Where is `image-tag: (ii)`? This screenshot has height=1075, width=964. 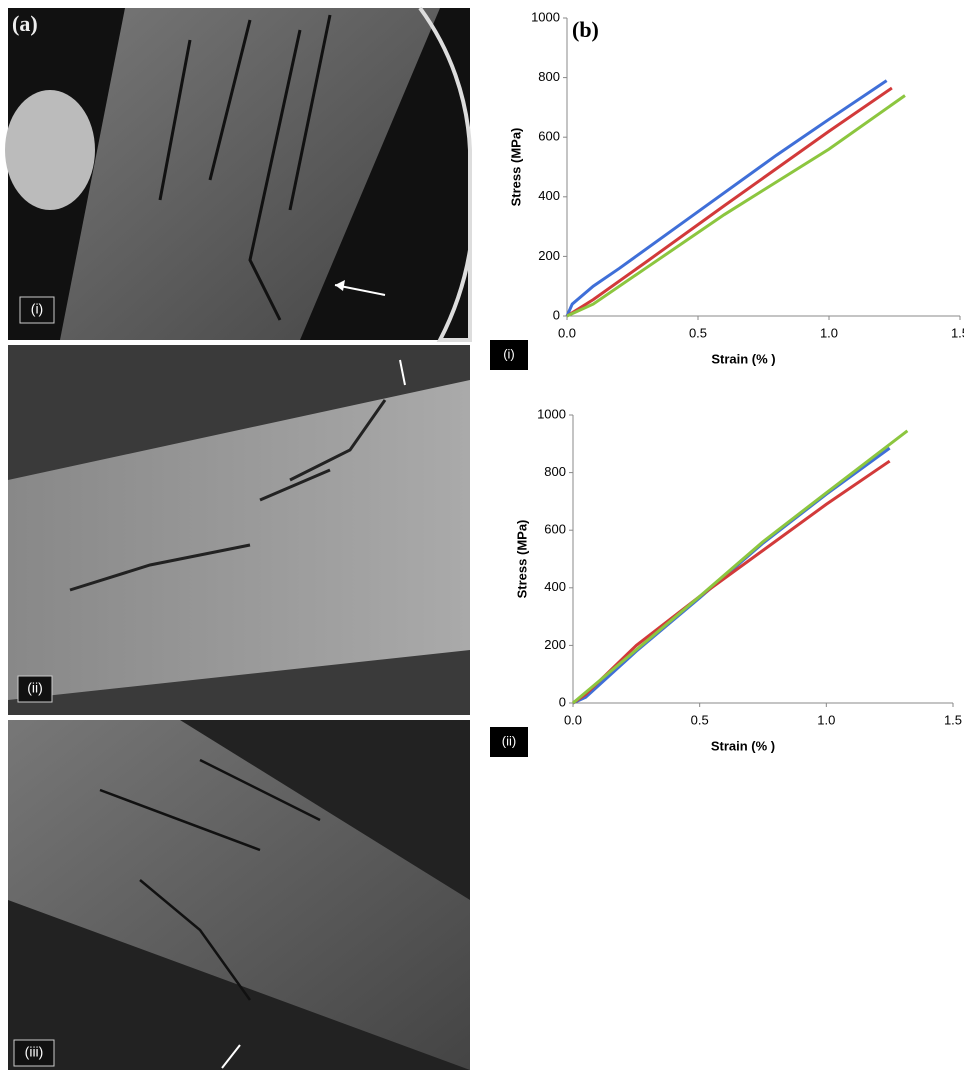 image-tag: (ii) is located at coordinates (35, 689).